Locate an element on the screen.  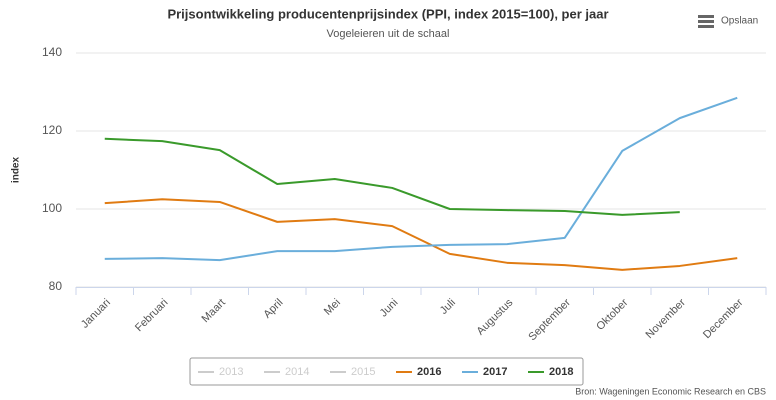
legend-item: 2013 is located at coordinates (220, 372).